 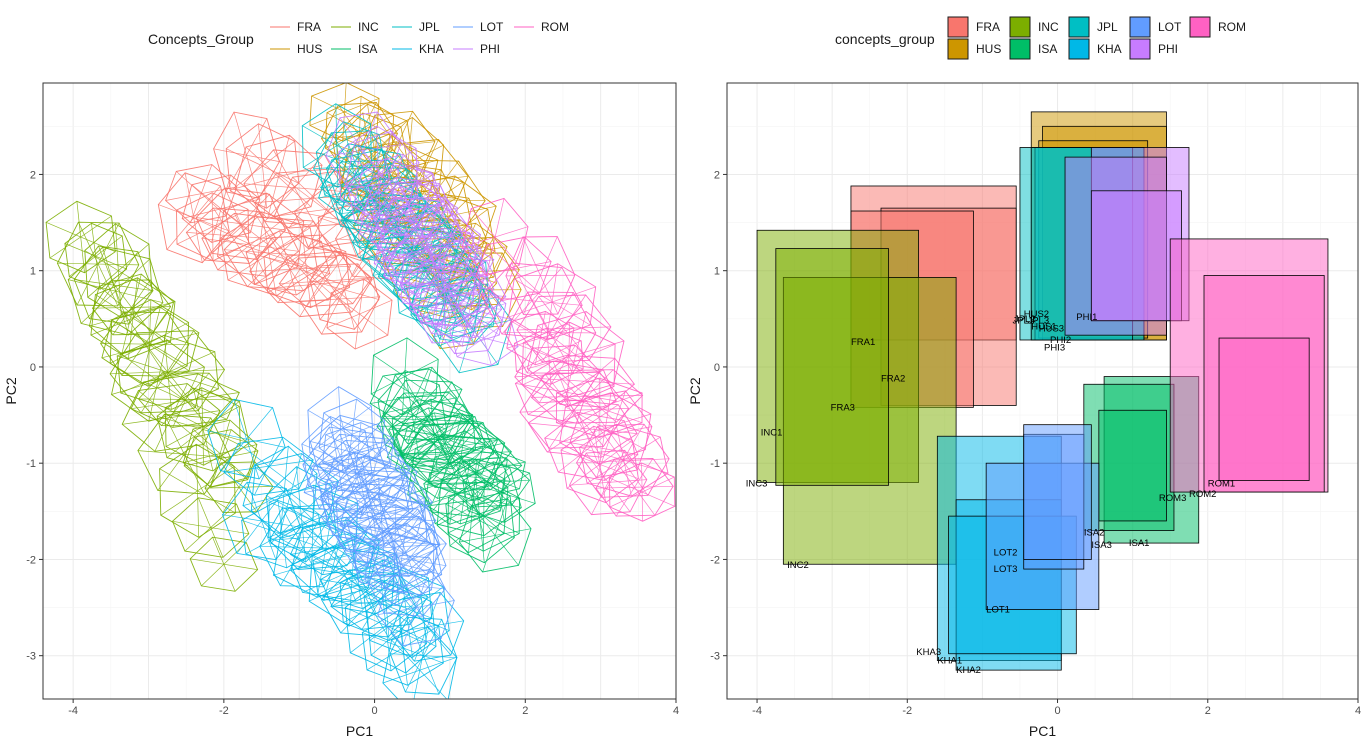 I want to click on x-tick-label: 4, so click(x=676, y=711).